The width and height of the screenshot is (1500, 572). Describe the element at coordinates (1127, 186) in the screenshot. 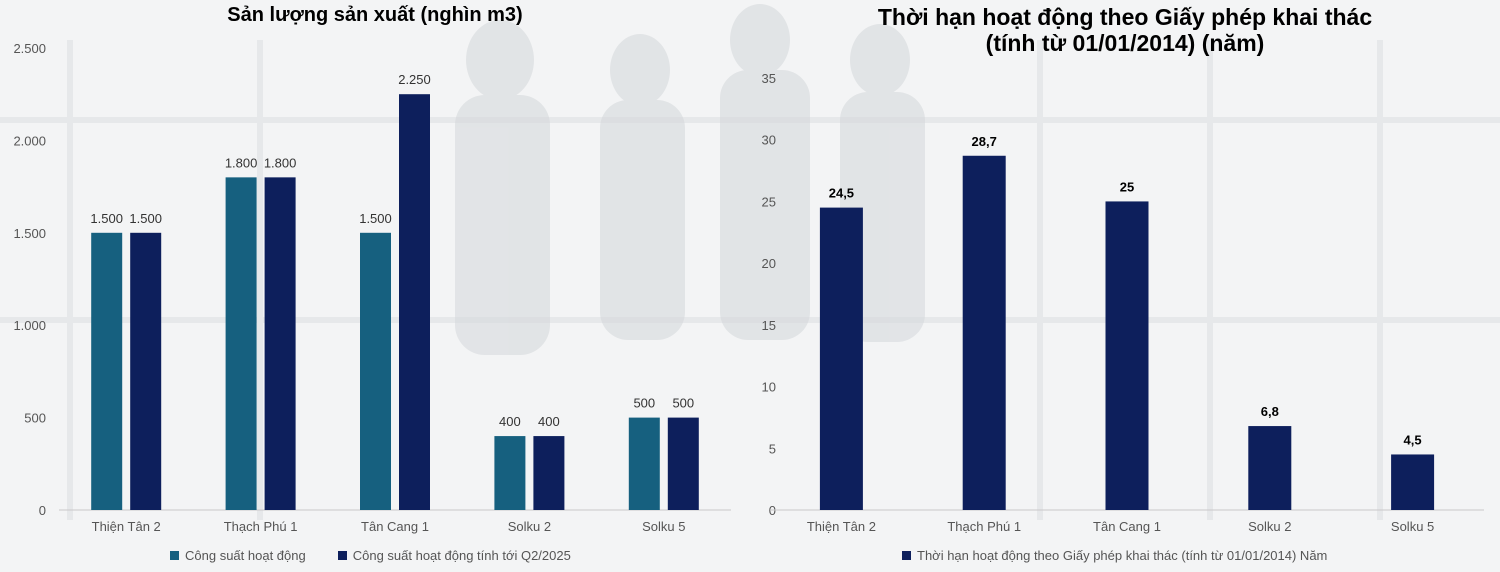

I see `data-label: 25` at that location.